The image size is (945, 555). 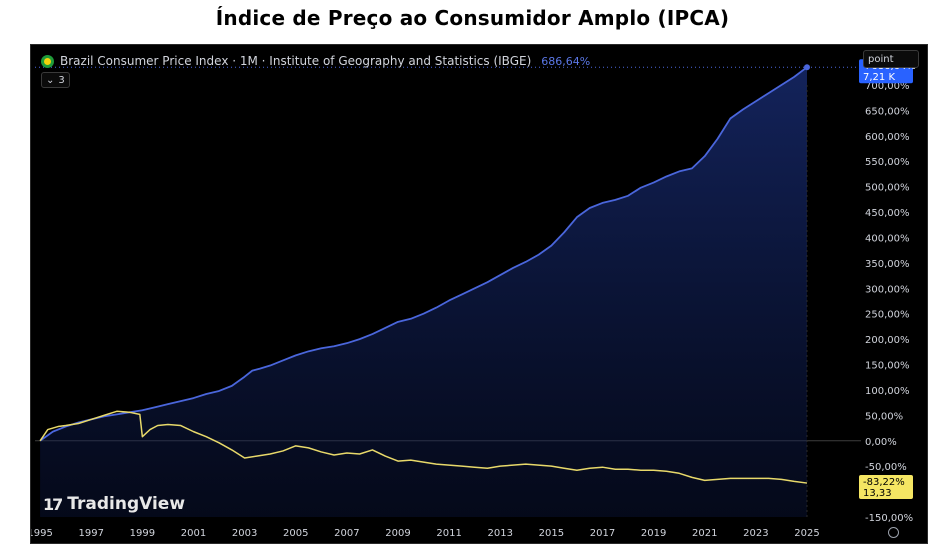 What do you see at coordinates (295, 533) in the screenshot?
I see `x-tick-label: 2005` at bounding box center [295, 533].